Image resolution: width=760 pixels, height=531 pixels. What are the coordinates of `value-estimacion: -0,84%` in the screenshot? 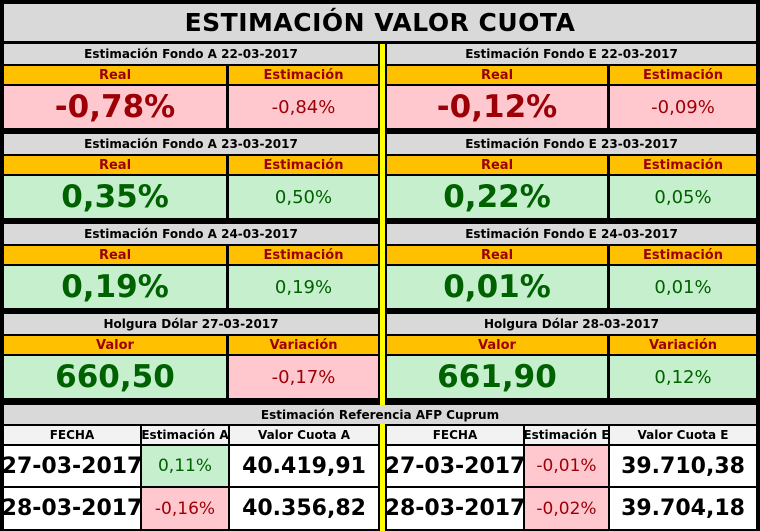 It's located at (303, 107).